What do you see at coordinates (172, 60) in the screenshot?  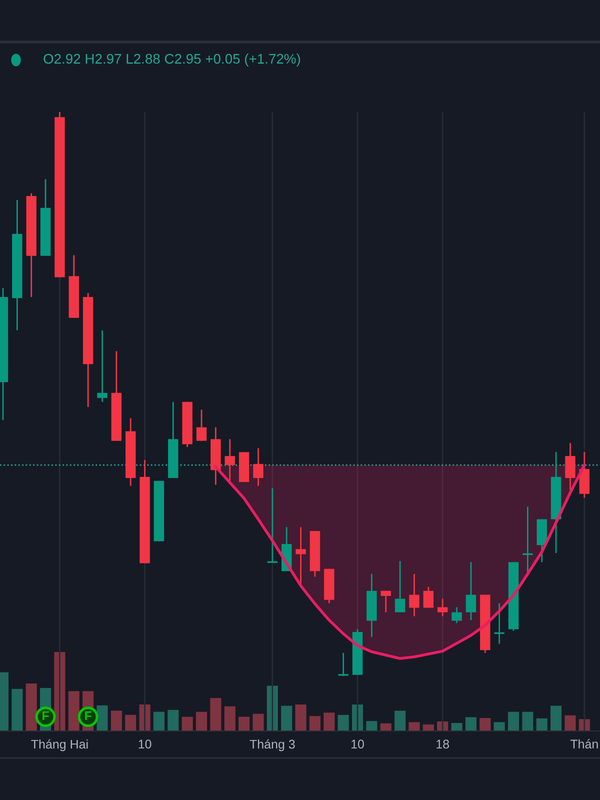 I see `text: O2.92 H2.97 L2.88 C2.95 +0.05 (+1.72%)` at bounding box center [172, 60].